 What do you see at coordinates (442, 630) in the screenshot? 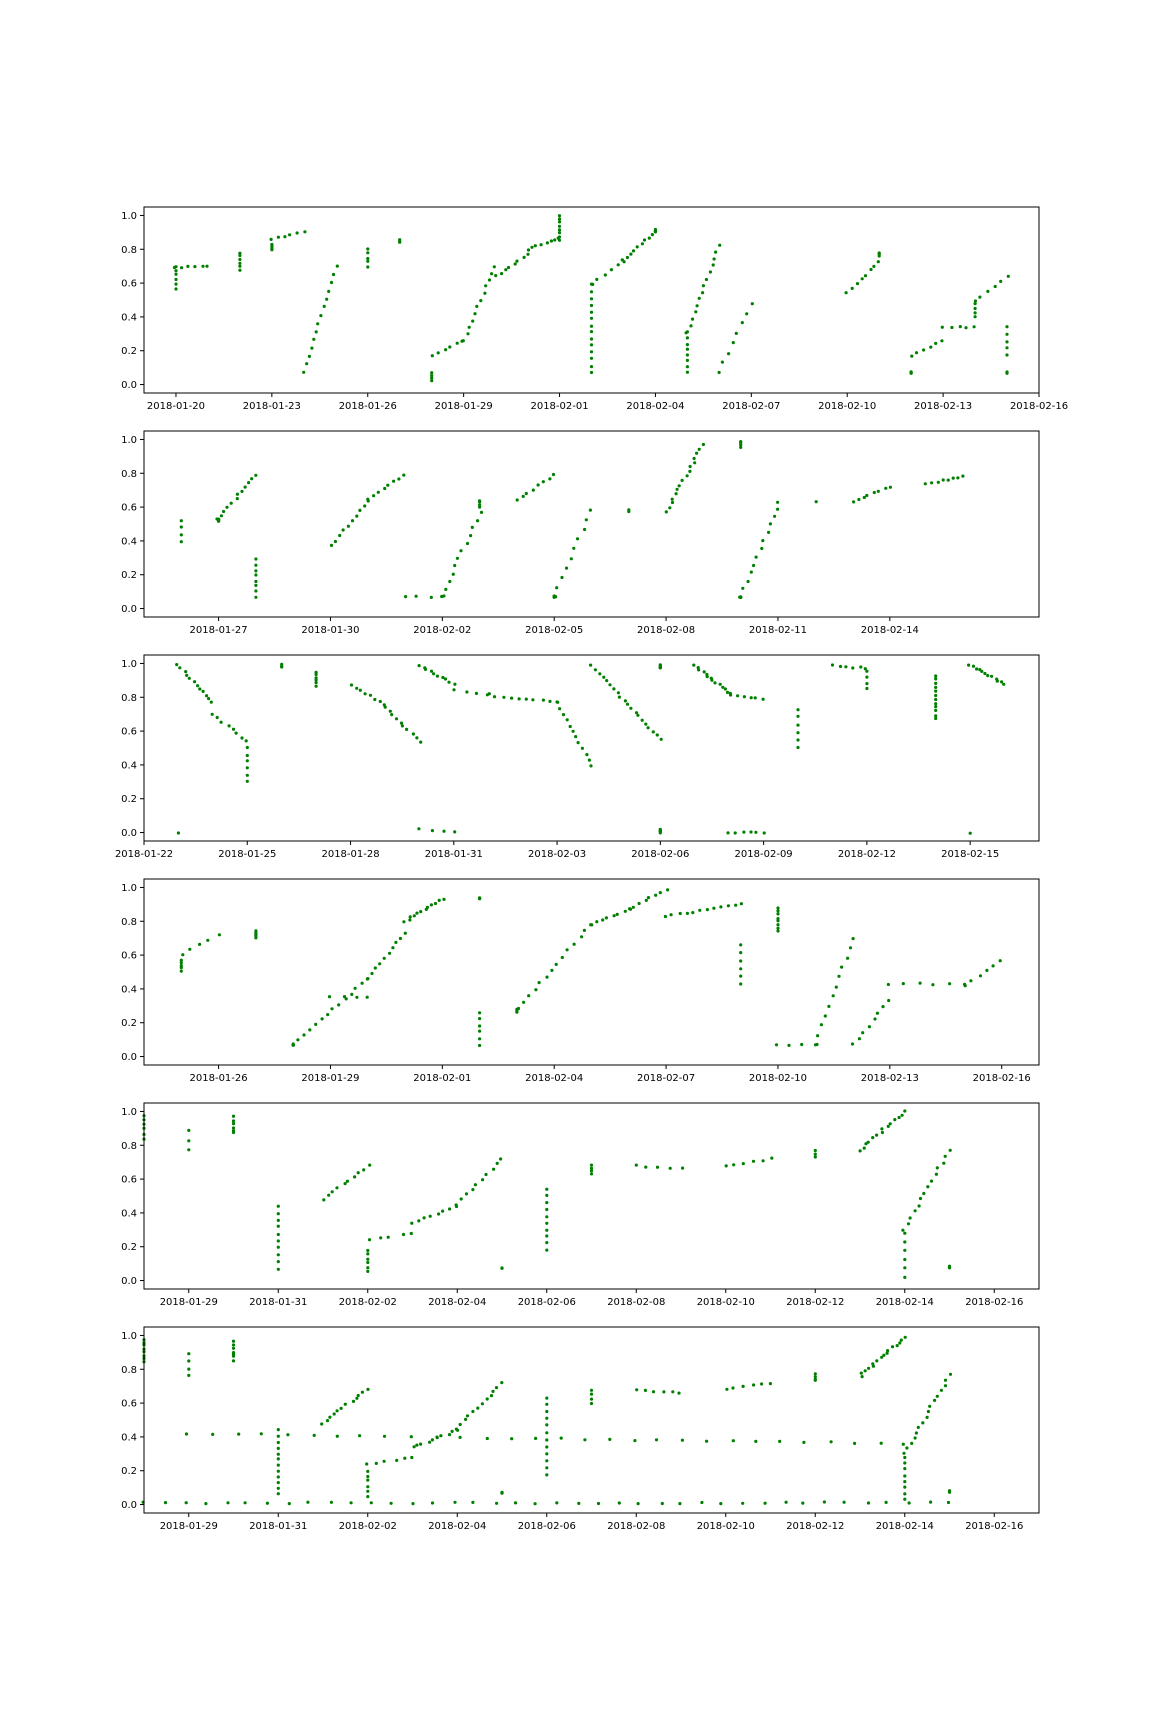
I see `x-tick-label: 2018-02-02` at bounding box center [442, 630].